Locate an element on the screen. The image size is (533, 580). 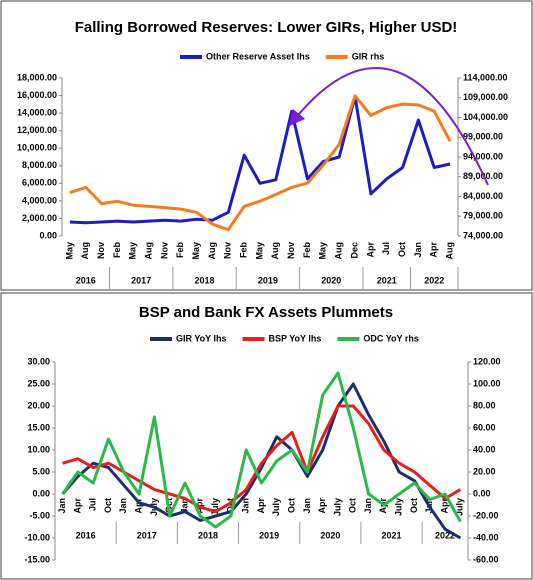
y2-tick-label: 20.00 is located at coordinates (484, 471).